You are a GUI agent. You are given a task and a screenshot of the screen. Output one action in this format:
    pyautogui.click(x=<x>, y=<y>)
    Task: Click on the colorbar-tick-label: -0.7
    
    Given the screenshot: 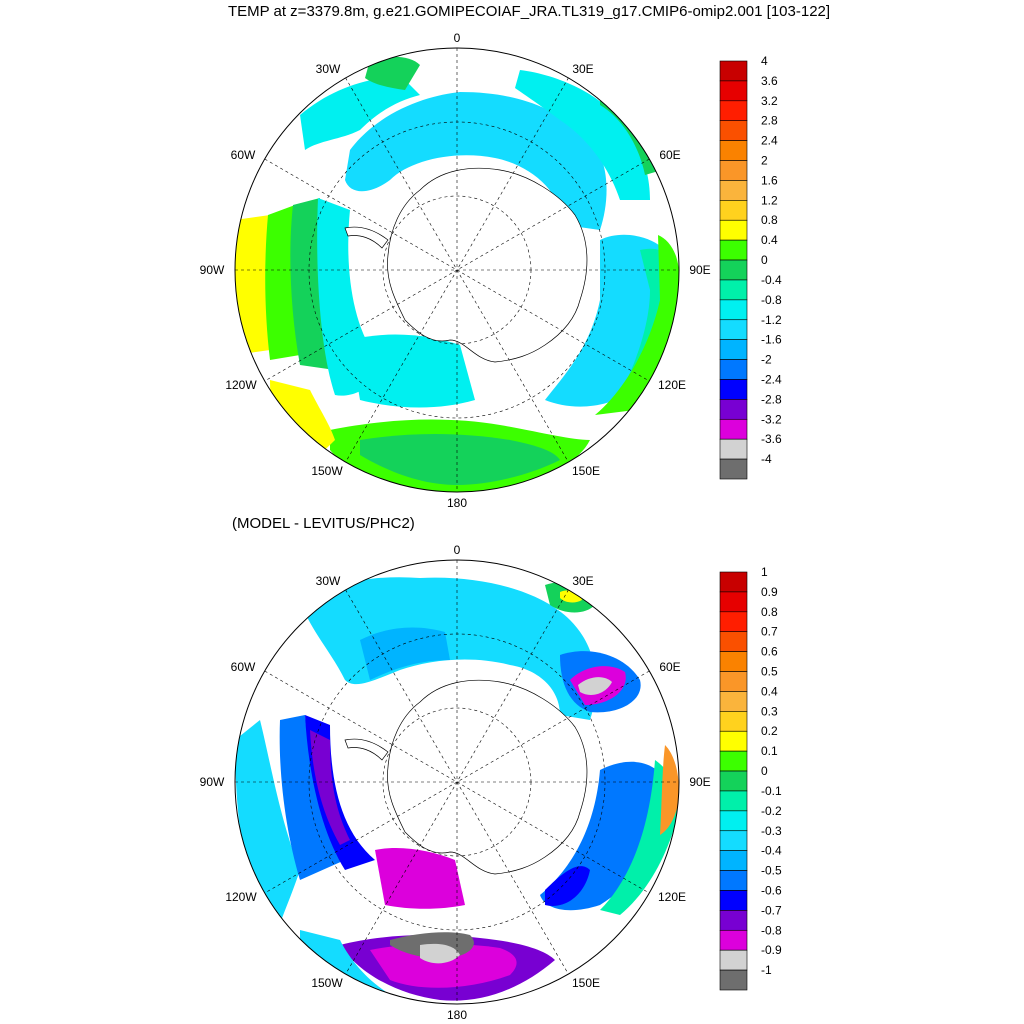 What is the action you would take?
    pyautogui.click(x=771, y=910)
    